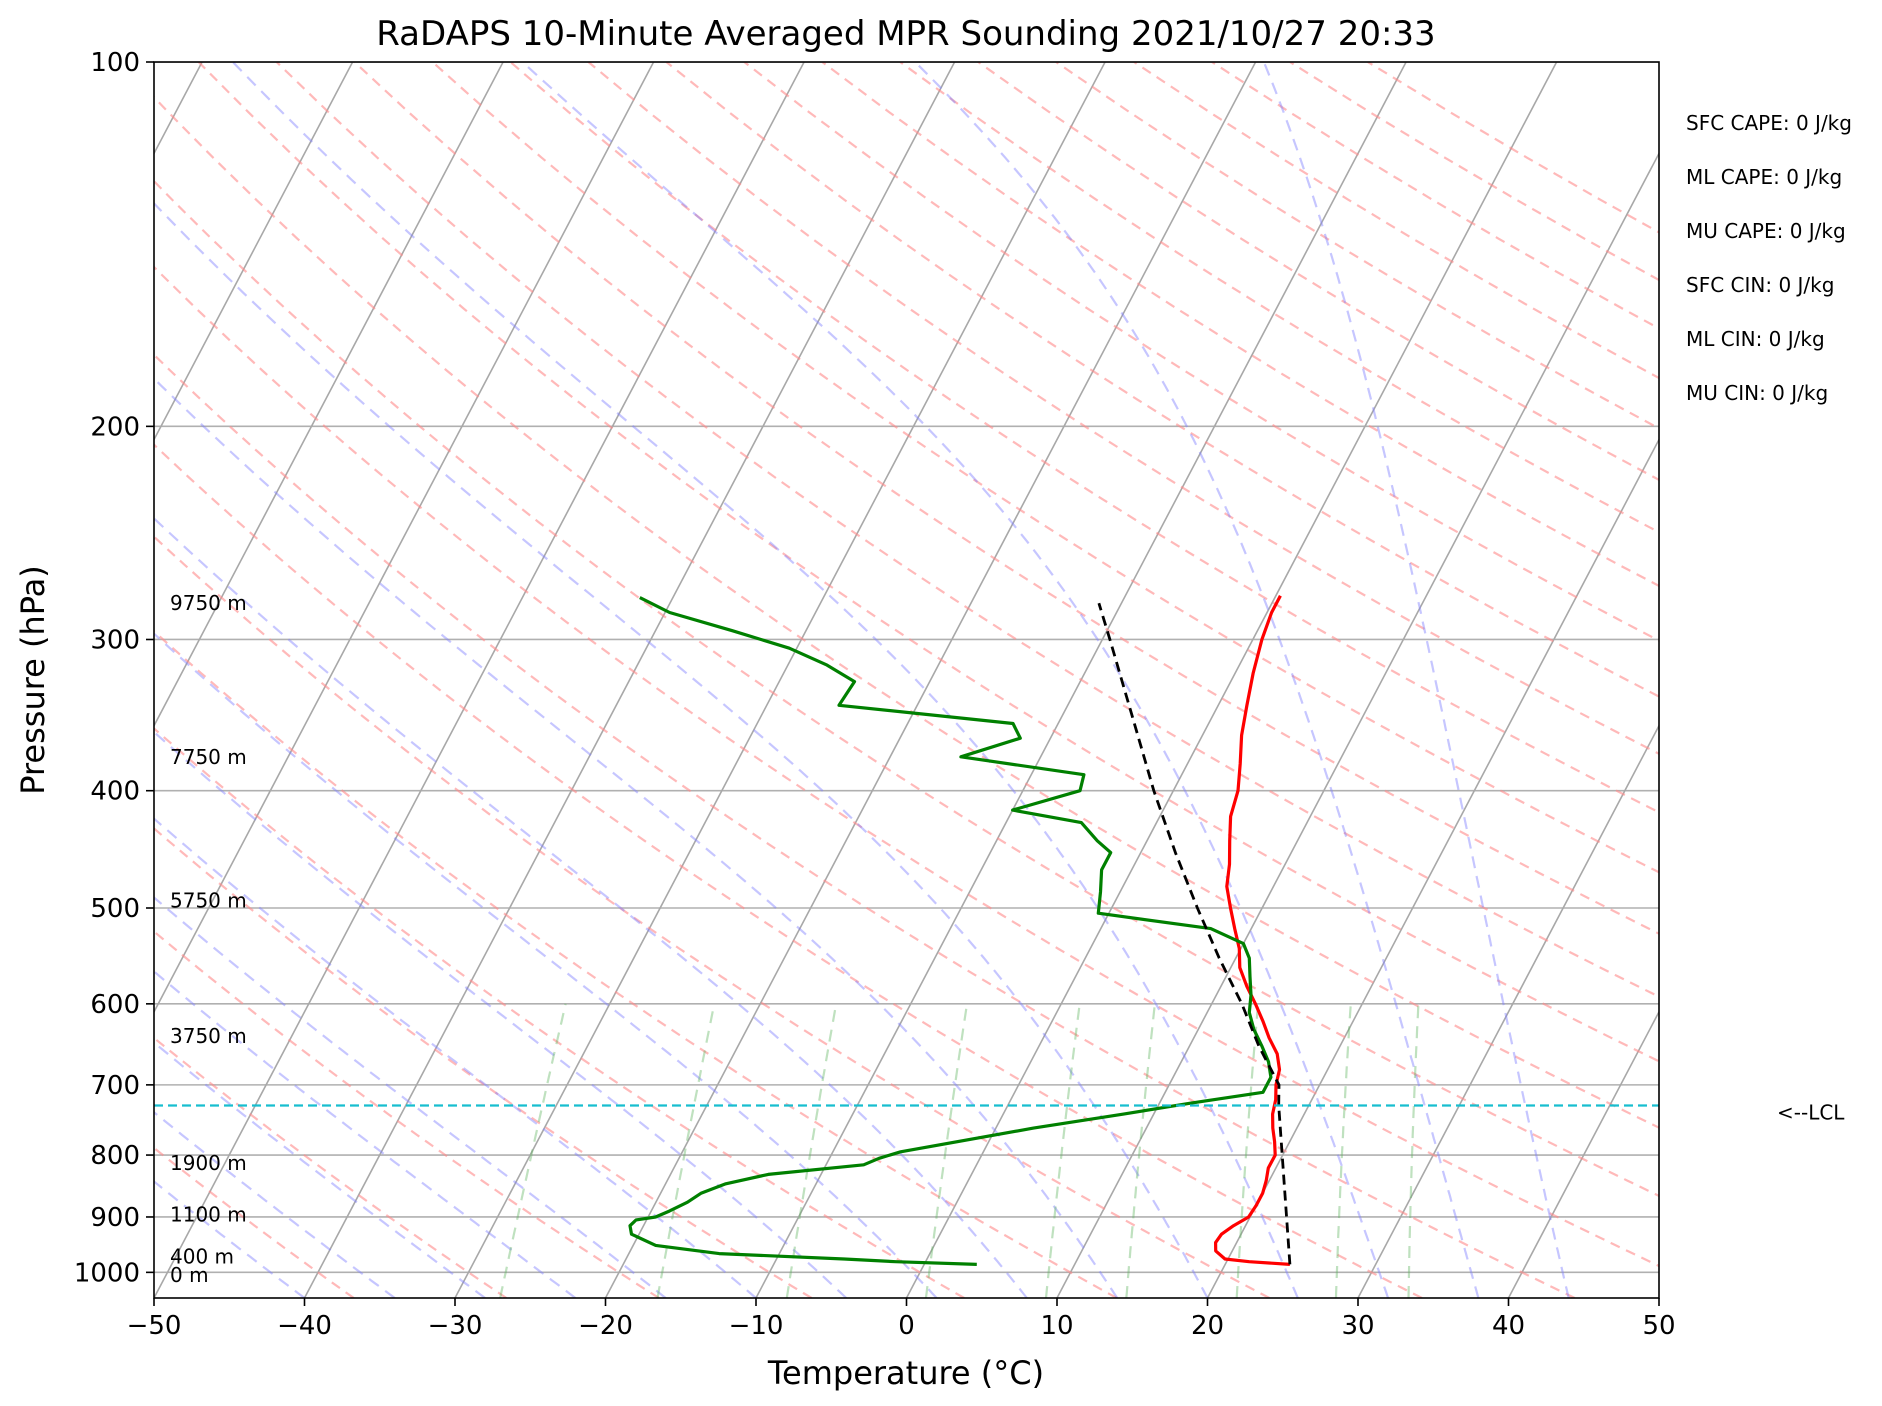 The width and height of the screenshot is (1882, 1406). Describe the element at coordinates (115, 792) in the screenshot. I see `y-tick-label: 400` at that location.